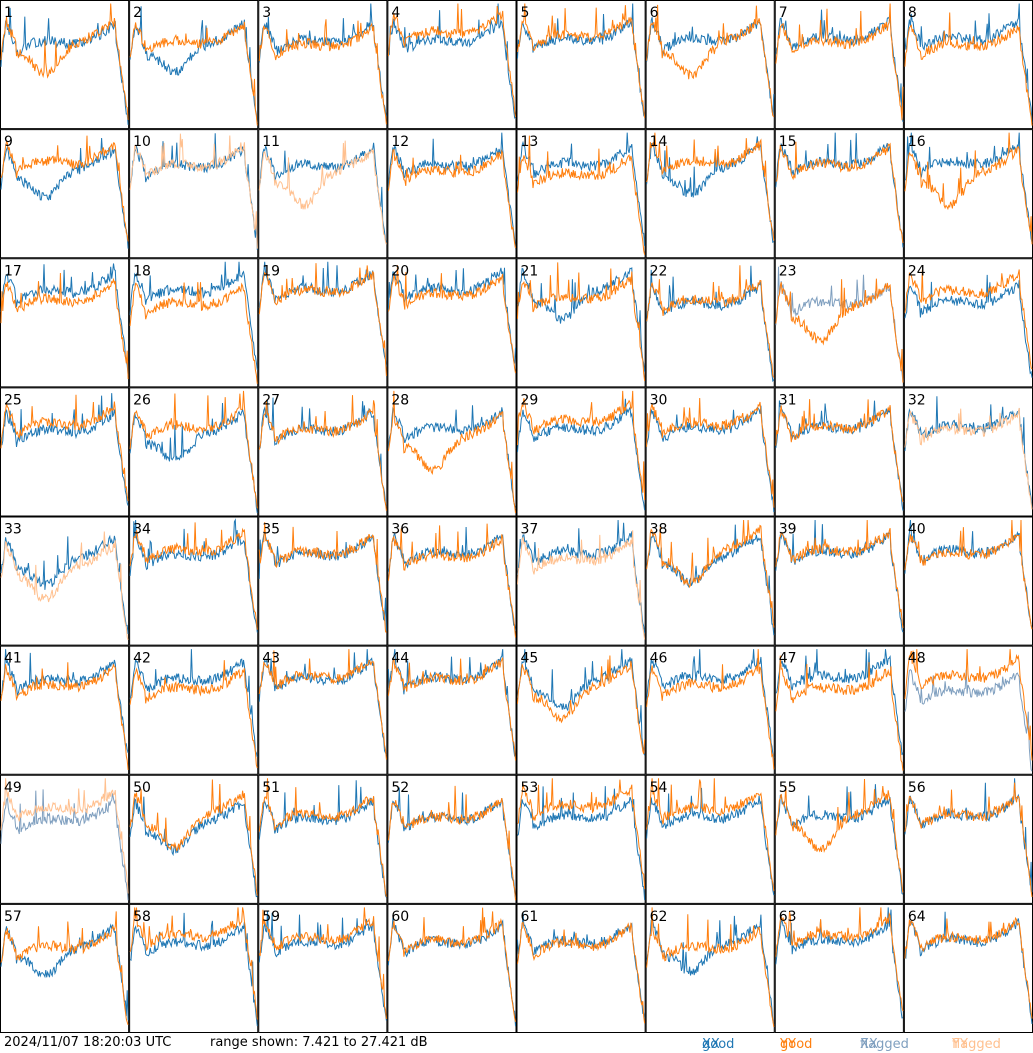  What do you see at coordinates (193, 458) in the screenshot?
I see `panel-26-xx-line` at bounding box center [193, 458].